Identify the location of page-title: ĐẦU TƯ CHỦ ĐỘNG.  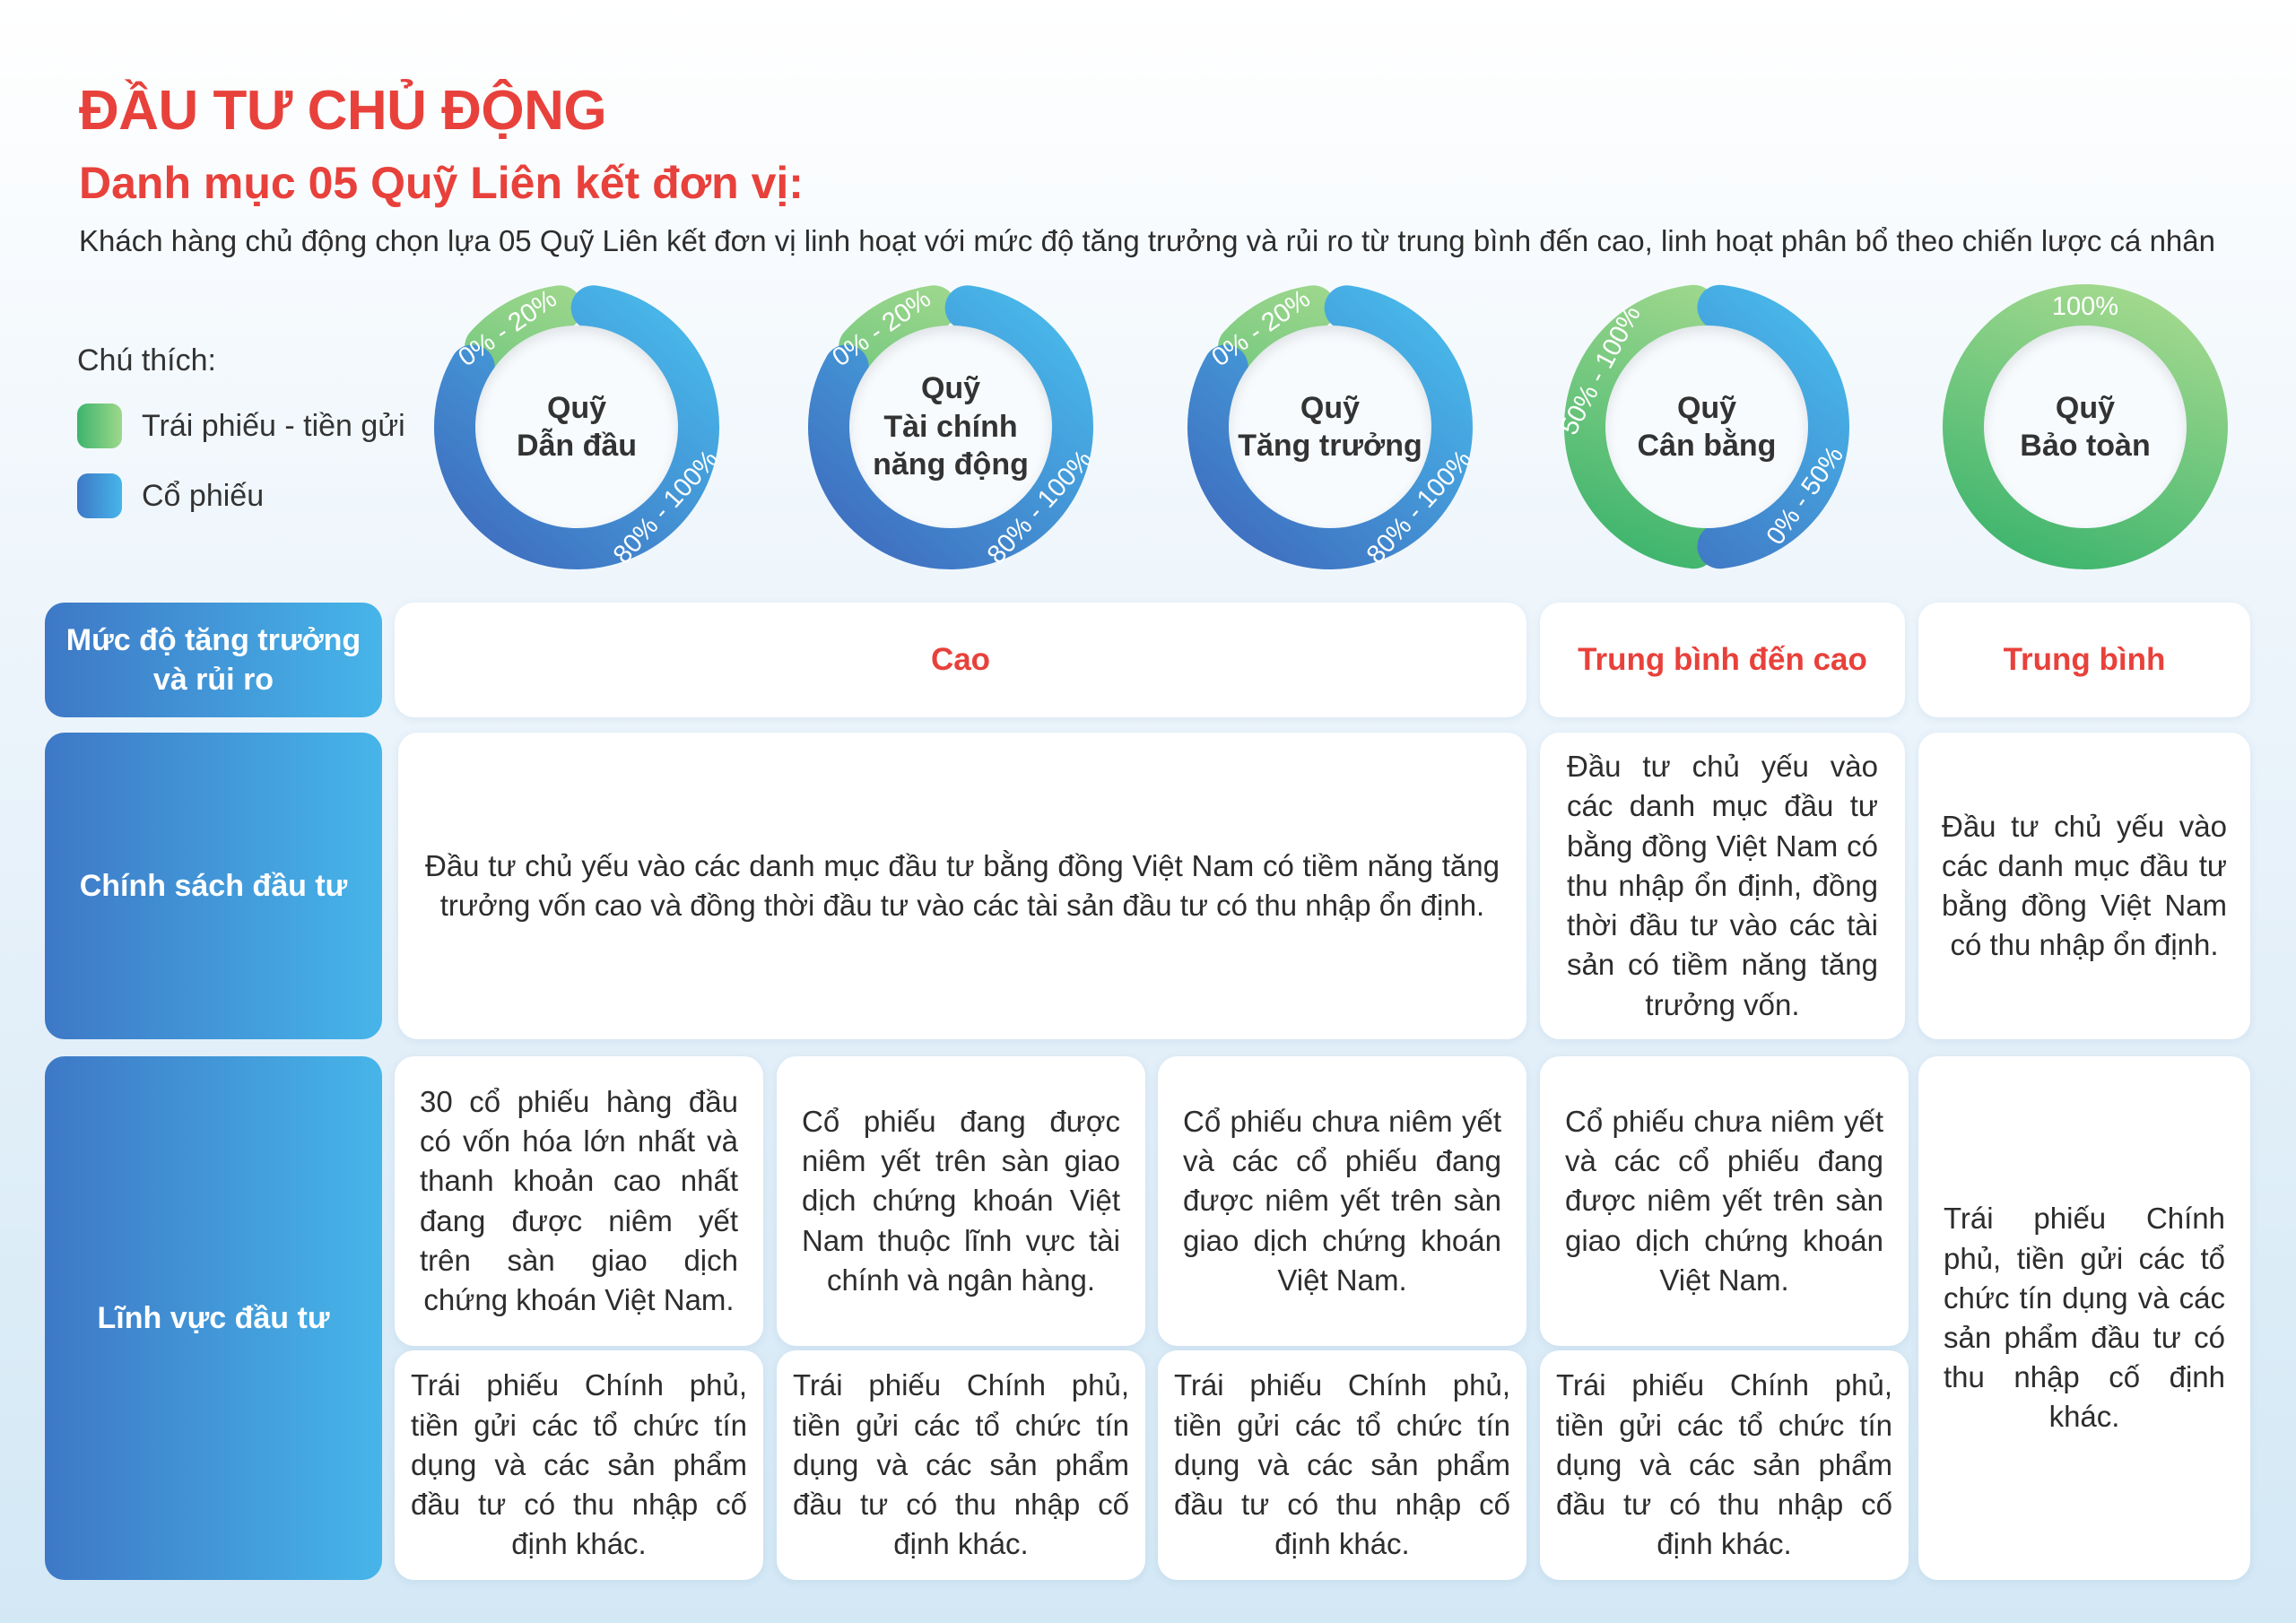
(343, 111).